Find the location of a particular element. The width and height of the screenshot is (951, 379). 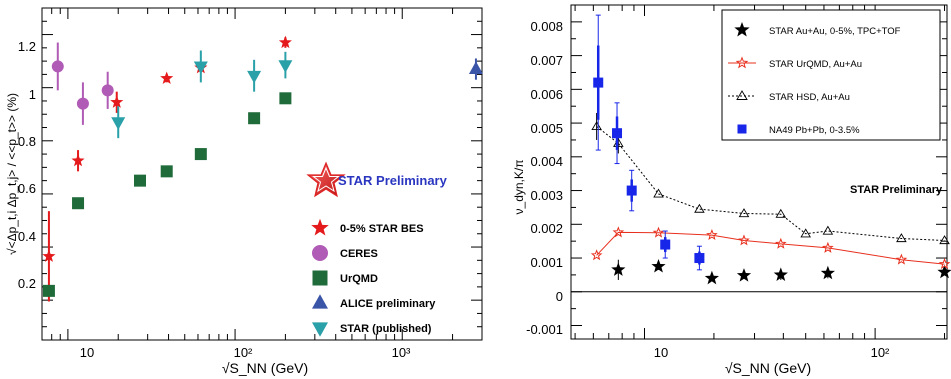

legend-label: CERES is located at coordinates (359, 254).